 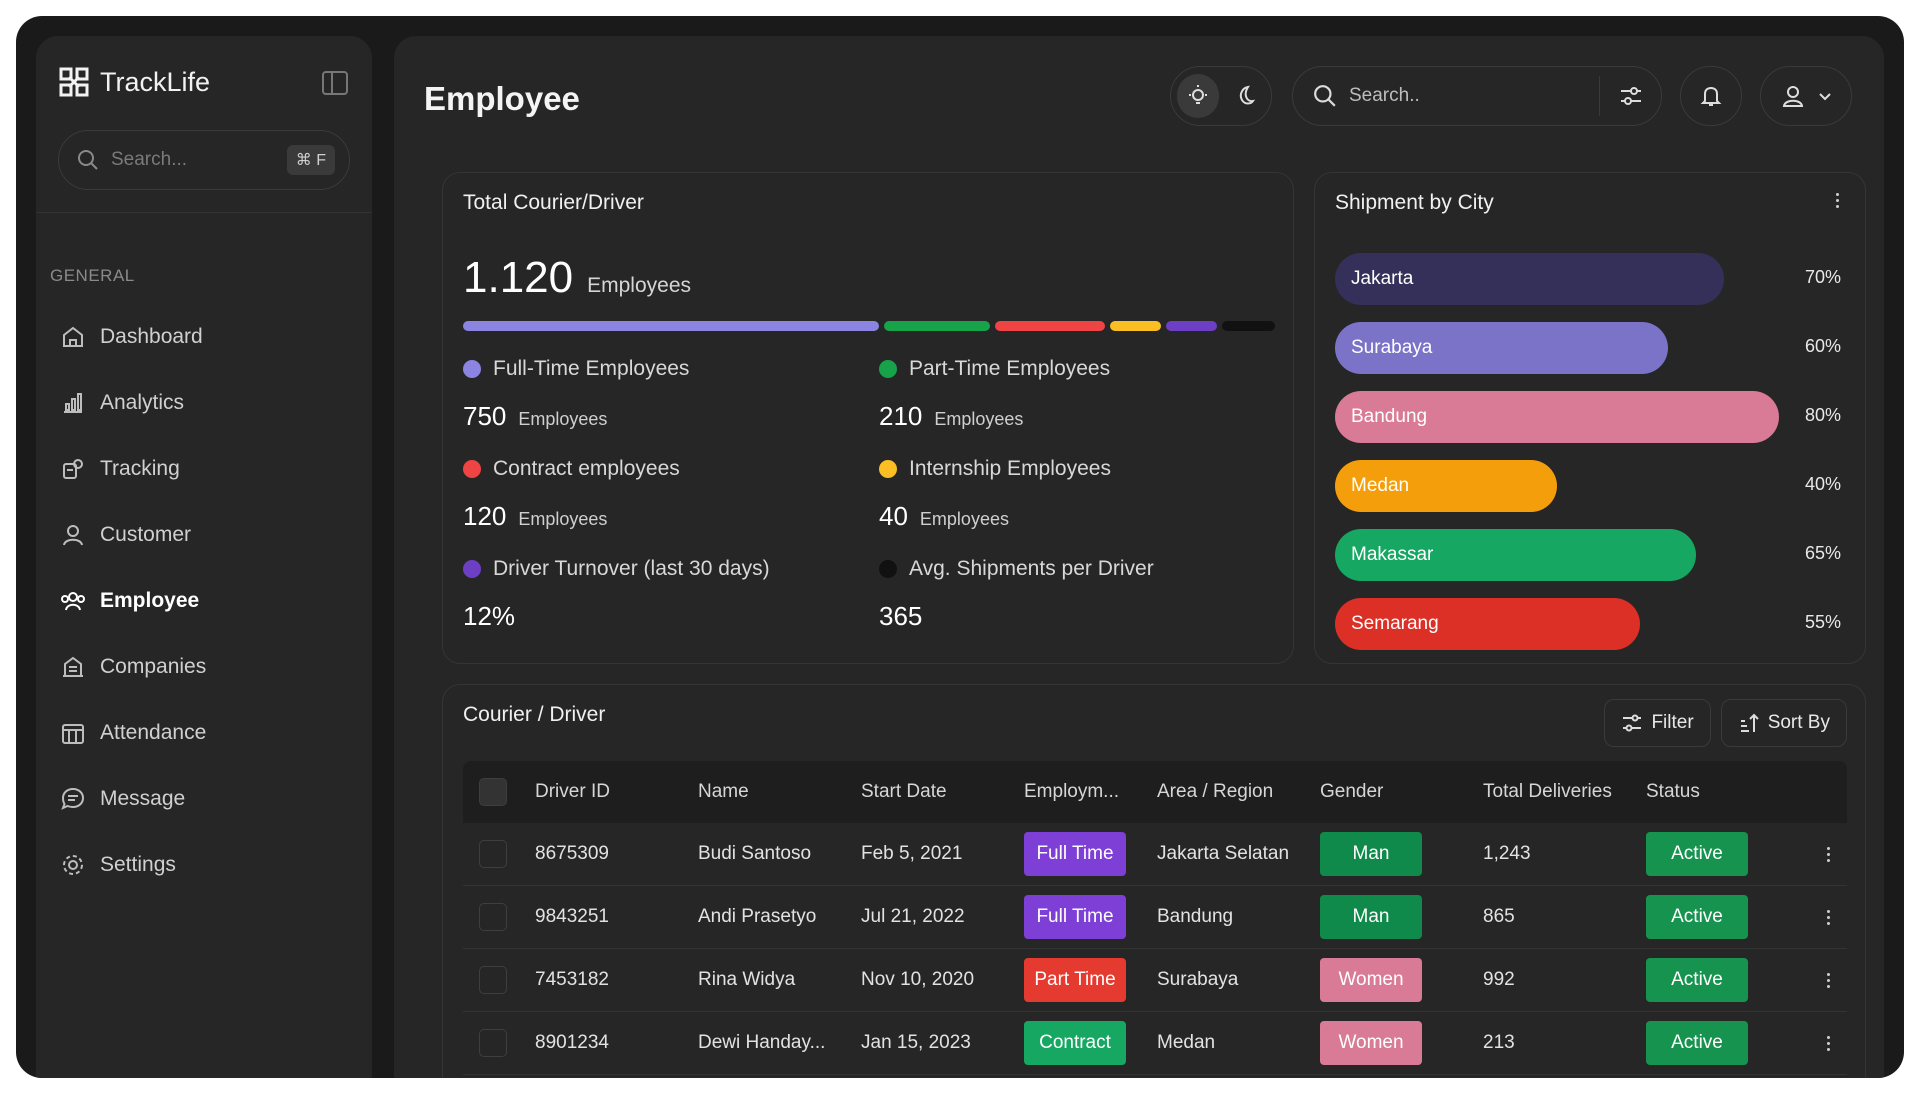 I want to click on card-title: Total Courier/Driver, so click(x=553, y=202).